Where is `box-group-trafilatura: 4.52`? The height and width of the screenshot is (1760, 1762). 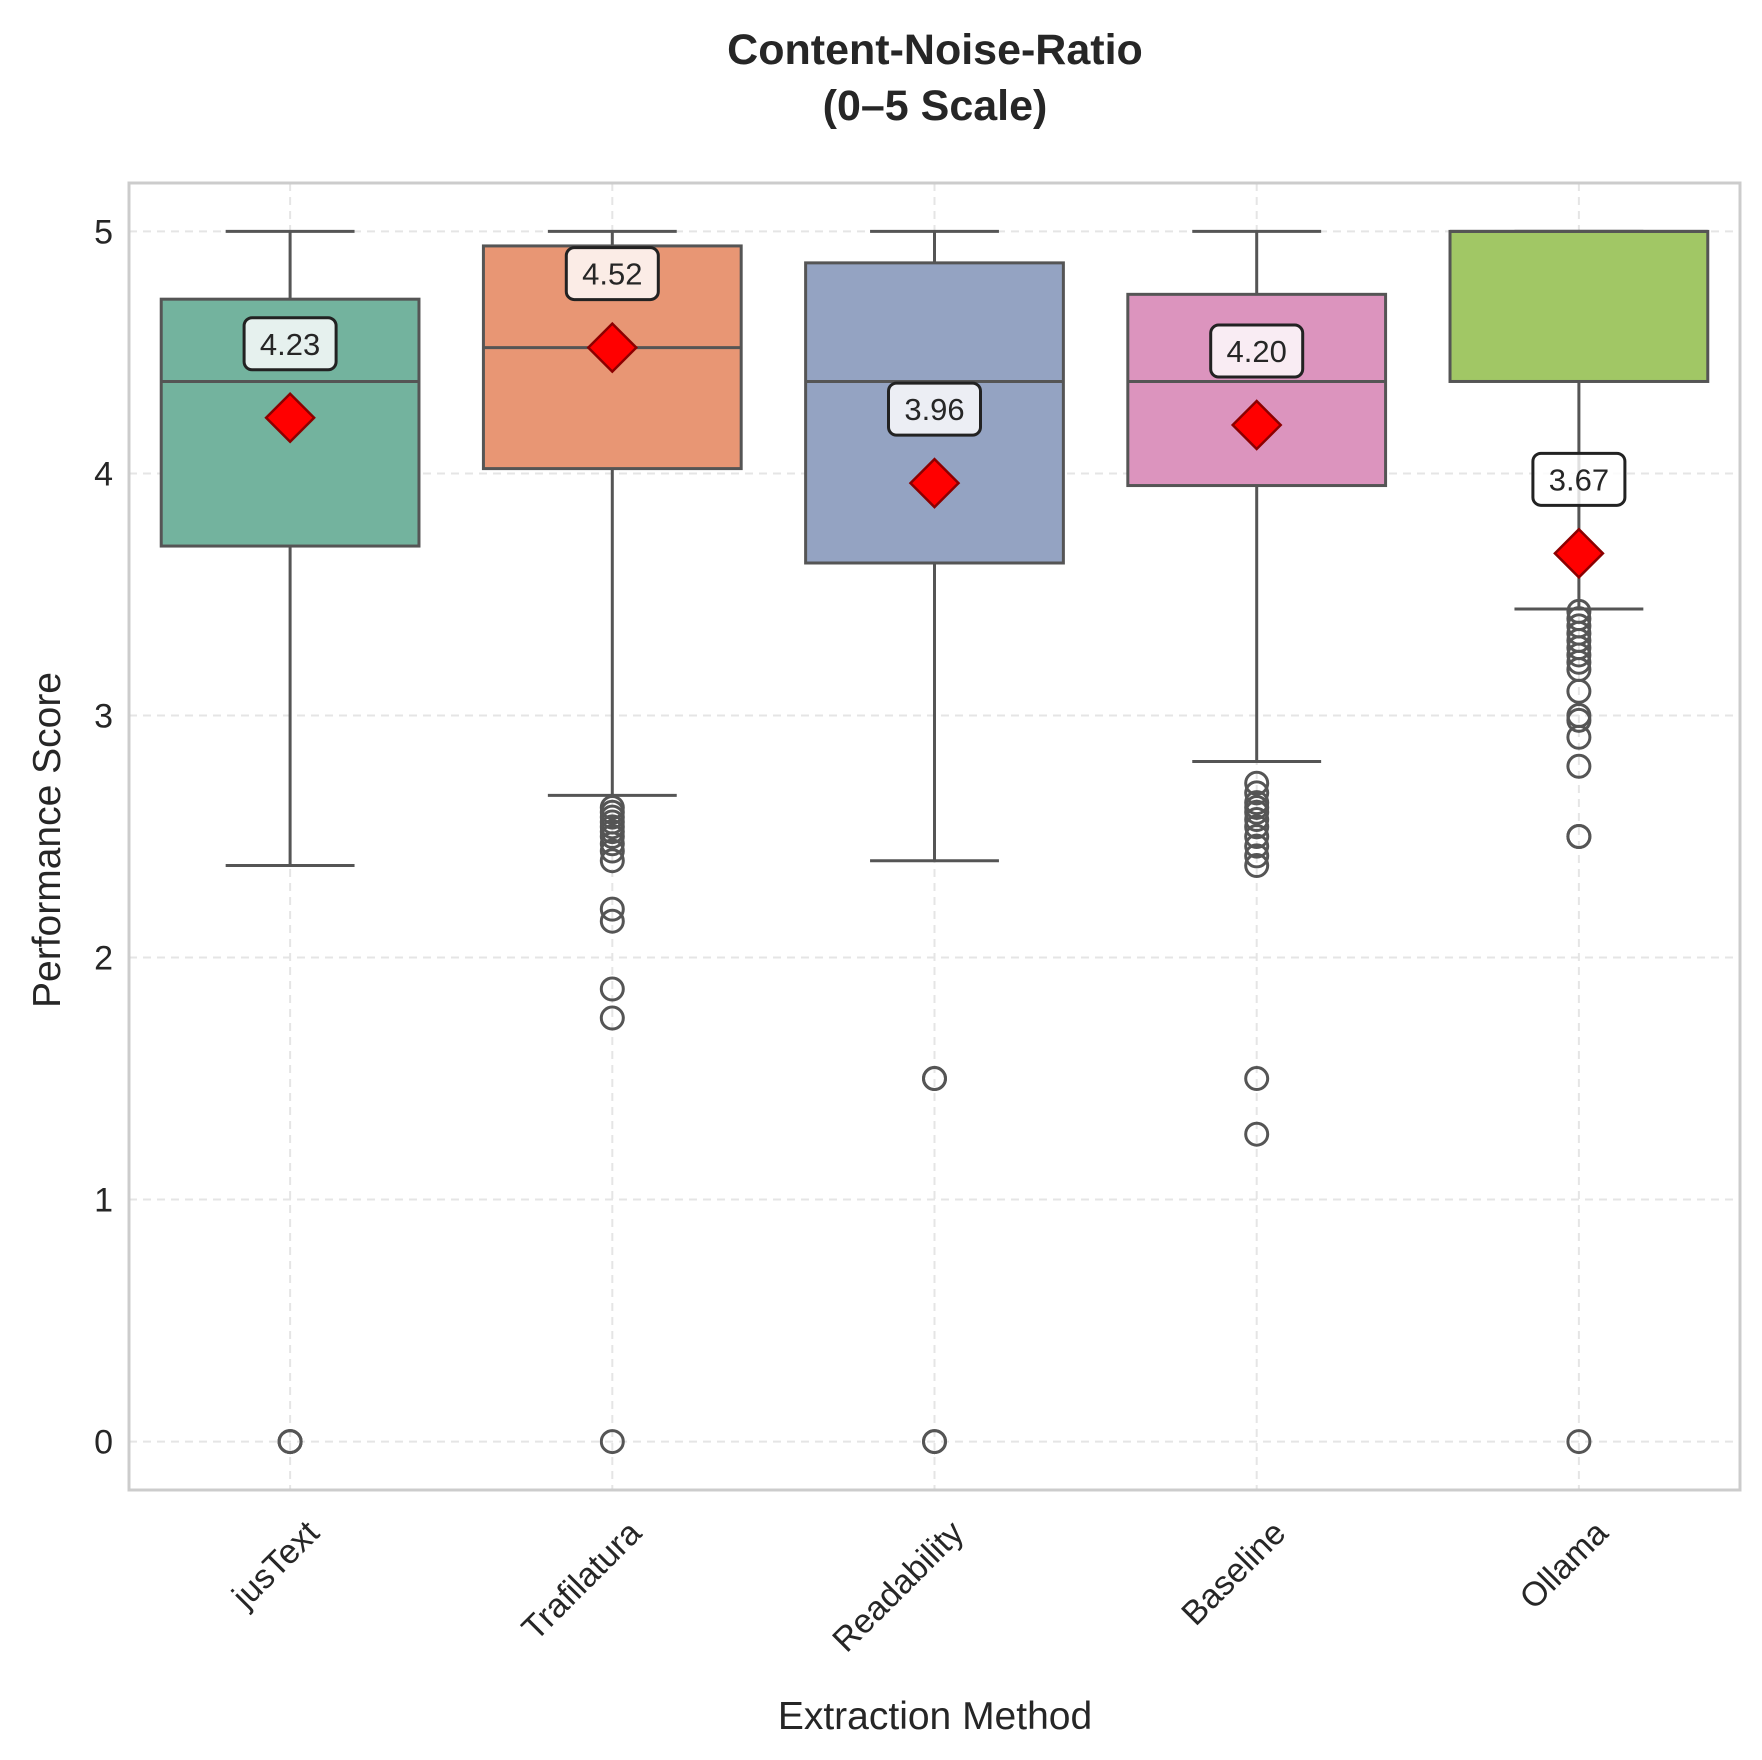
box-group-trafilatura: 4.52 is located at coordinates (612, 842).